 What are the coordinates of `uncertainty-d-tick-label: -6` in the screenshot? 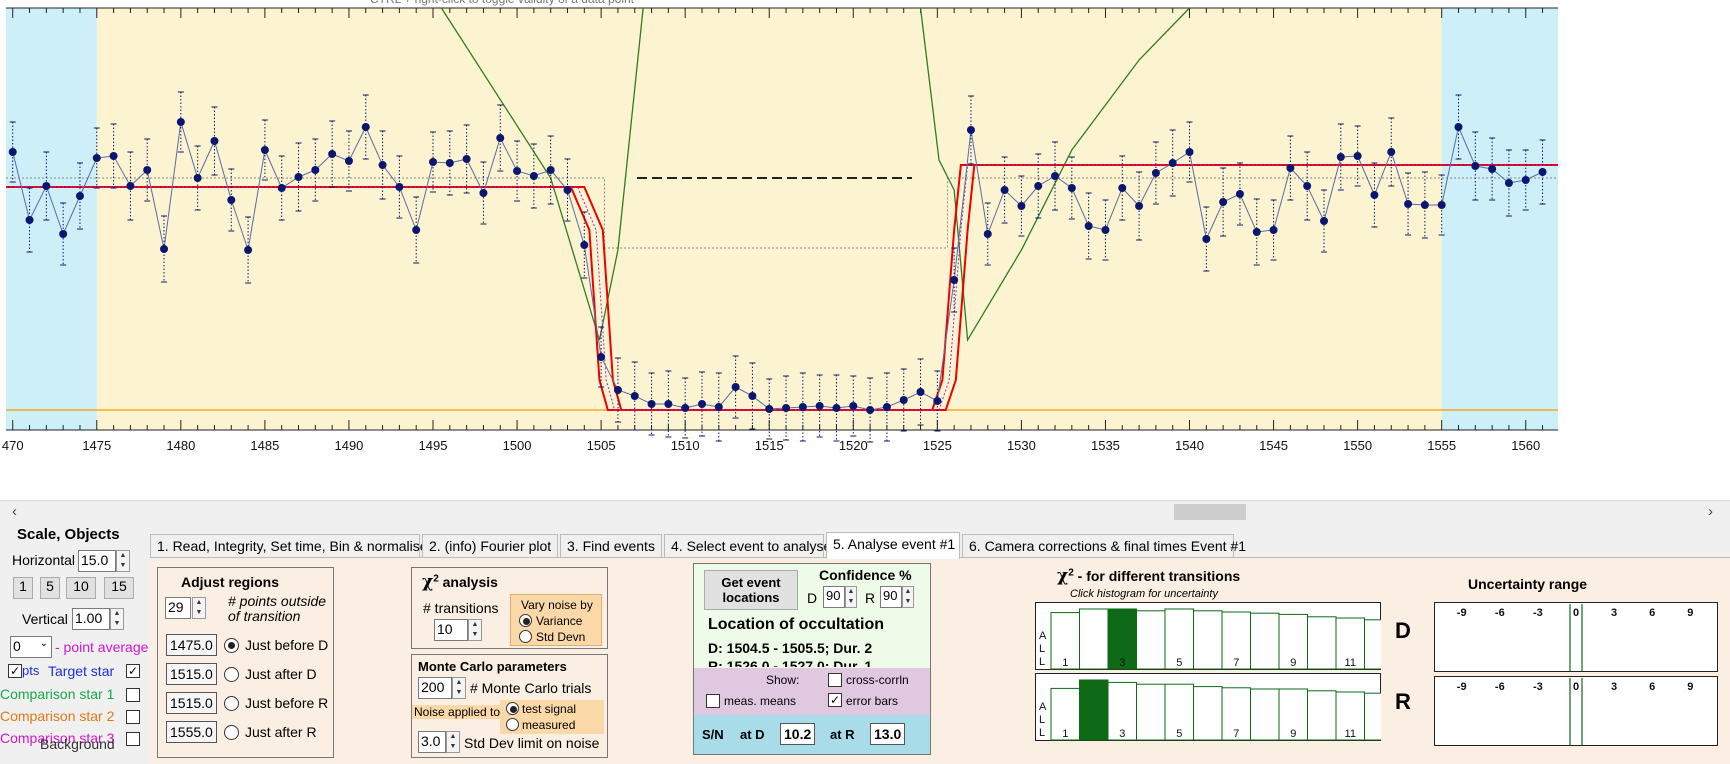 It's located at (1500, 613).